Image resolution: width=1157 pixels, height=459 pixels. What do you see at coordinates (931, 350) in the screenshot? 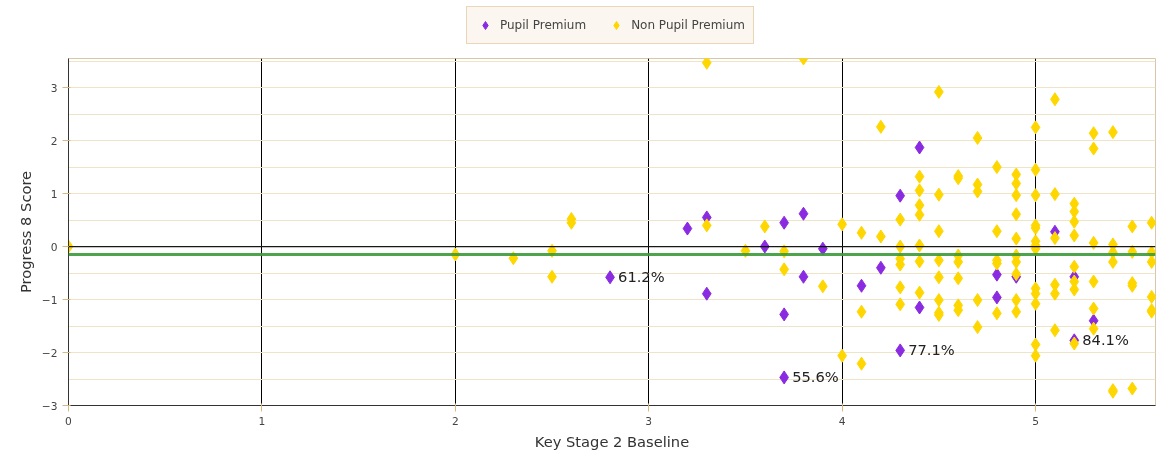
I see `annotation: 77.1%` at bounding box center [931, 350].